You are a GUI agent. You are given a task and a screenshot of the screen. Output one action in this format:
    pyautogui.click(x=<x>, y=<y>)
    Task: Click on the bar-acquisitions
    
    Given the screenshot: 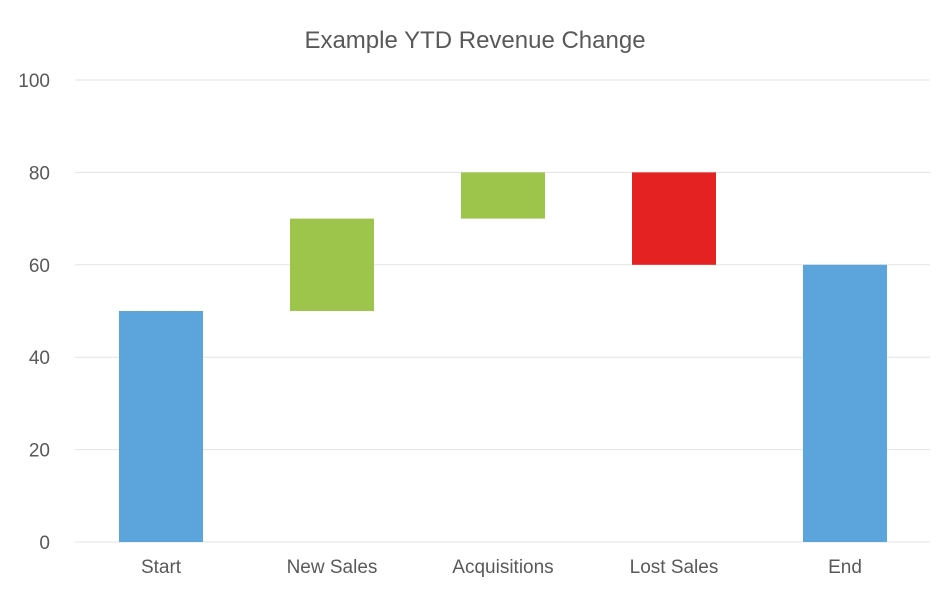 What is the action you would take?
    pyautogui.click(x=503, y=195)
    